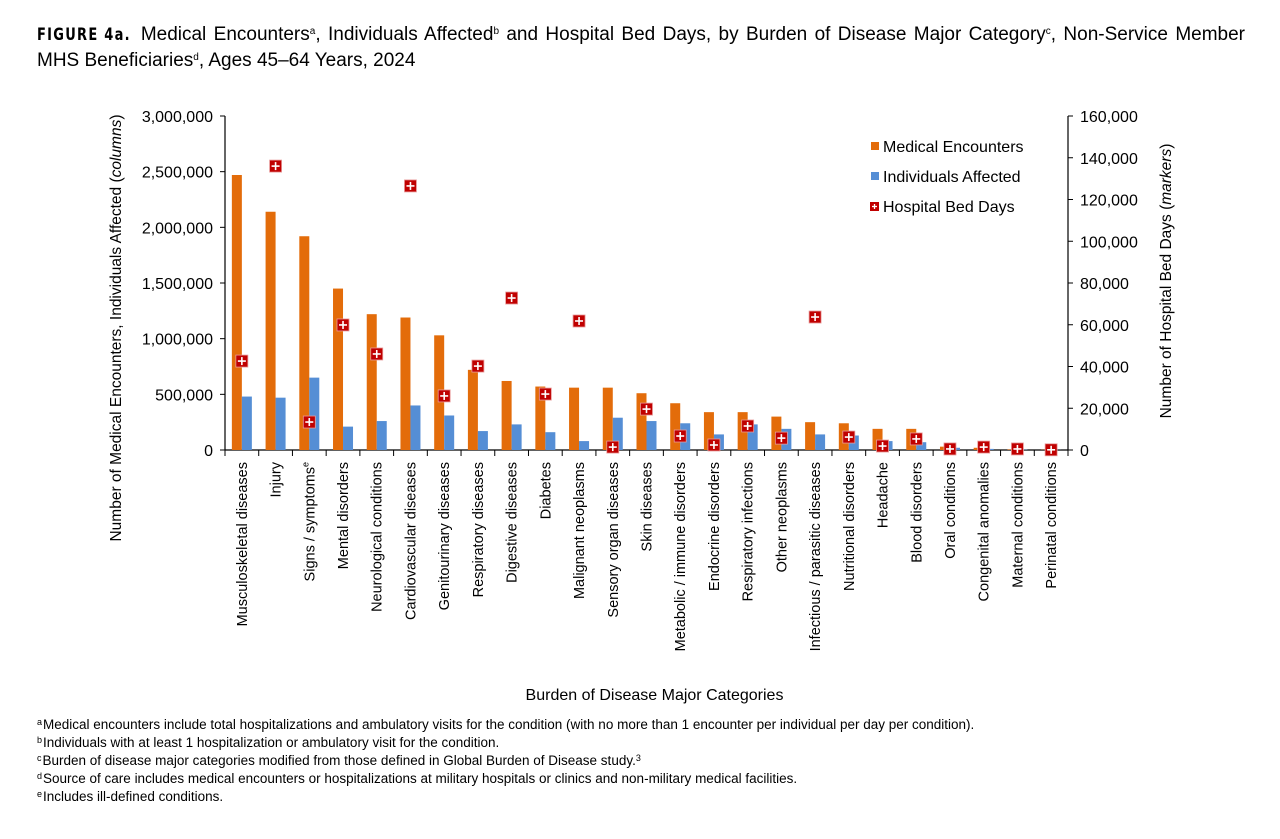 The width and height of the screenshot is (1280, 839). Describe the element at coordinates (277, 479) in the screenshot. I see `x-tick-label: Injury` at that location.